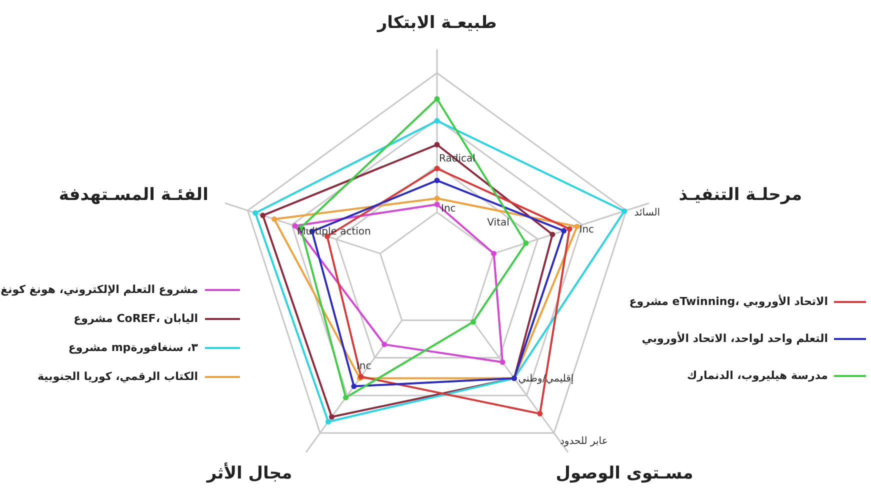 Image resolution: width=871 pixels, height=495 pixels. Describe the element at coordinates (735, 338) in the screenshot. I see `legend-label: التعلم واحد لواحد، الاتحاد الأوروبي` at that location.